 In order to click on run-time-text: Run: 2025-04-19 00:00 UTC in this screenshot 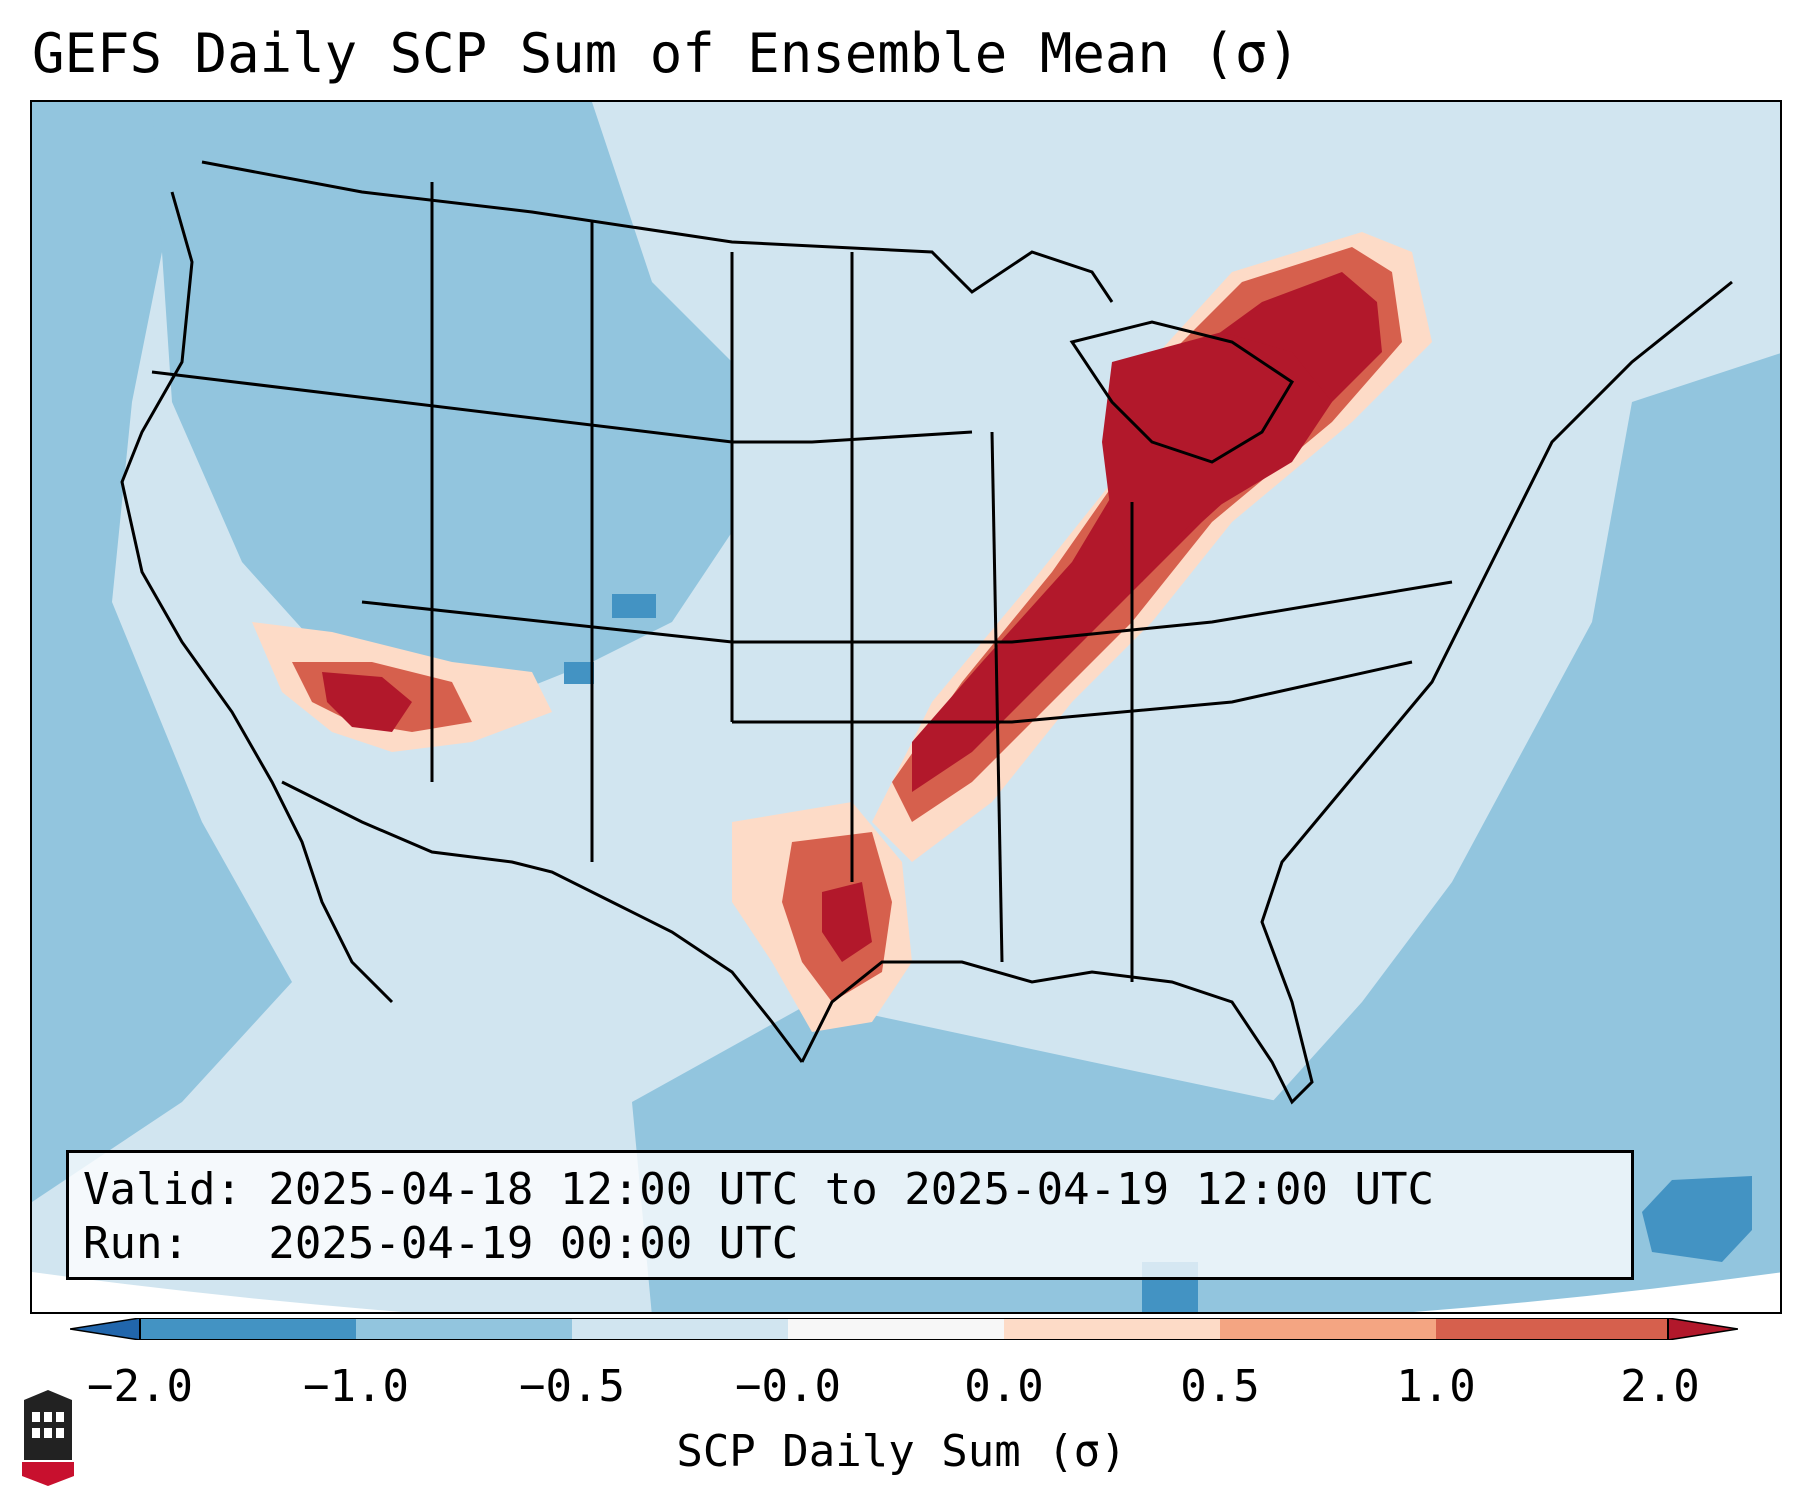, I will do `click(441, 1243)`.